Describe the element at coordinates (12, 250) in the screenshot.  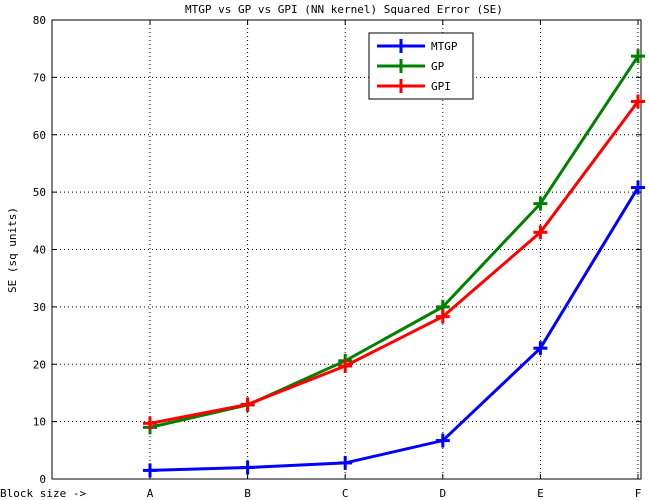
I see `y-axis-label: SE (sq units)` at that location.